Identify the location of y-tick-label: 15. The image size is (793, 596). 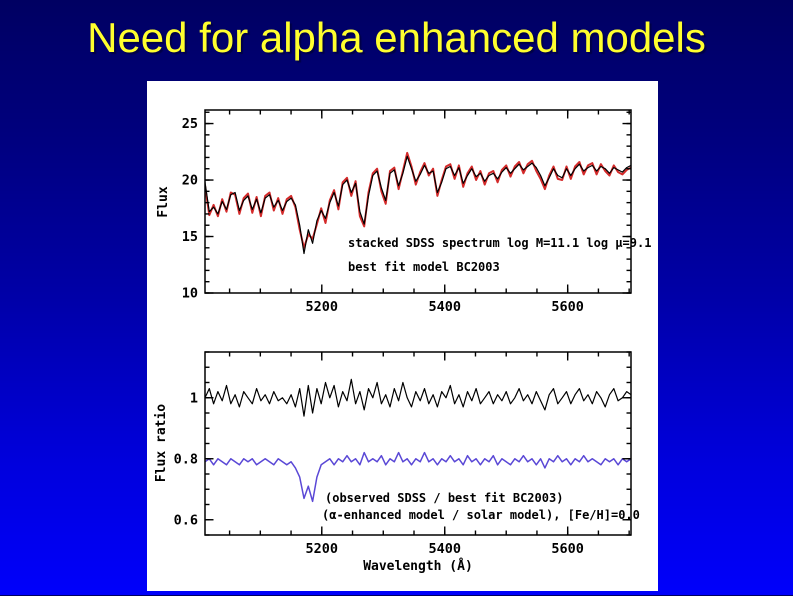
(190, 237).